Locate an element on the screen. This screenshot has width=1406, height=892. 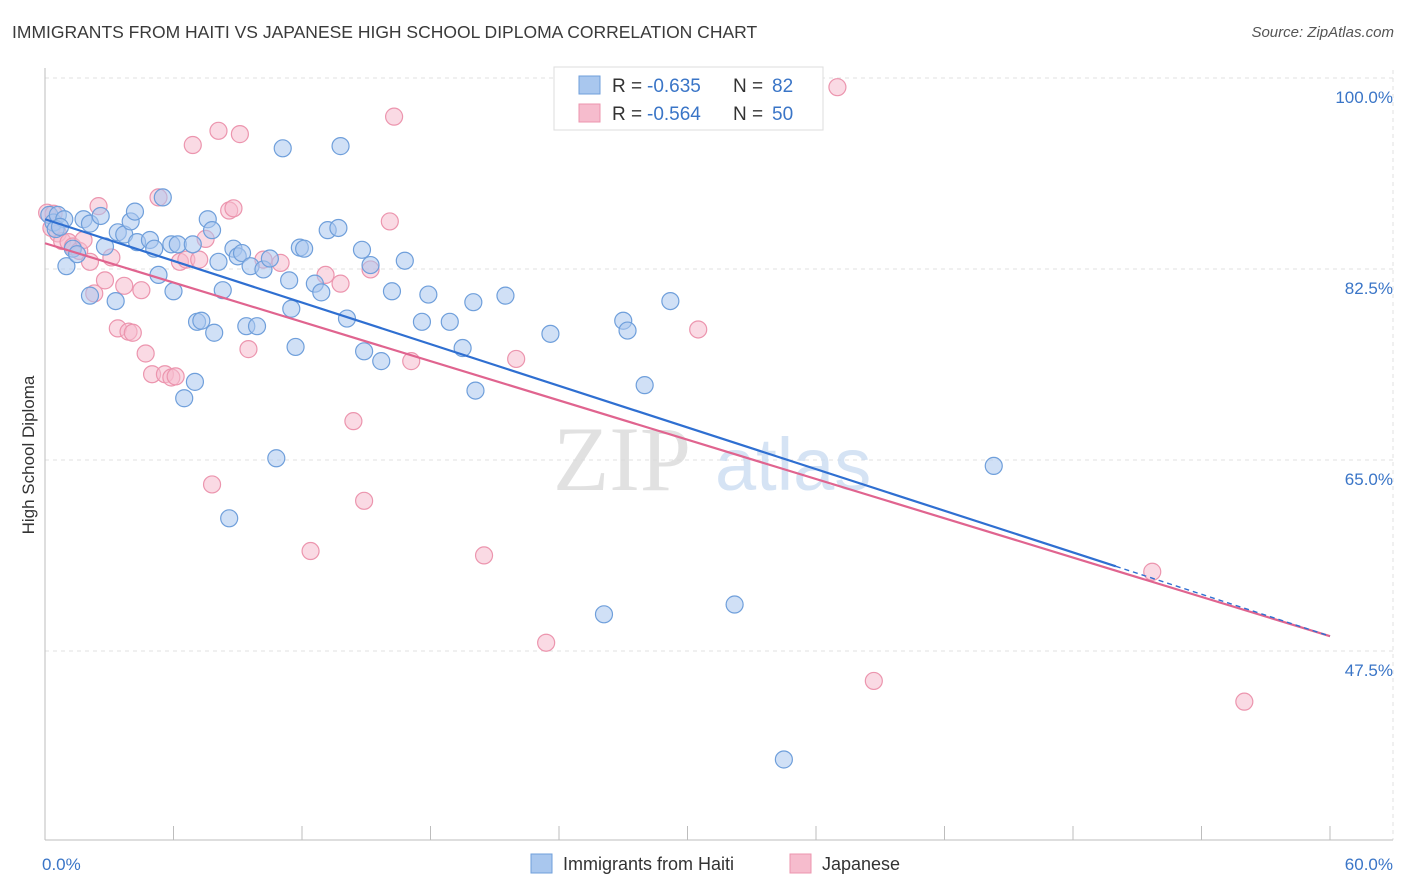
y-tick-label: 82.5% is located at coordinates (1369, 288).